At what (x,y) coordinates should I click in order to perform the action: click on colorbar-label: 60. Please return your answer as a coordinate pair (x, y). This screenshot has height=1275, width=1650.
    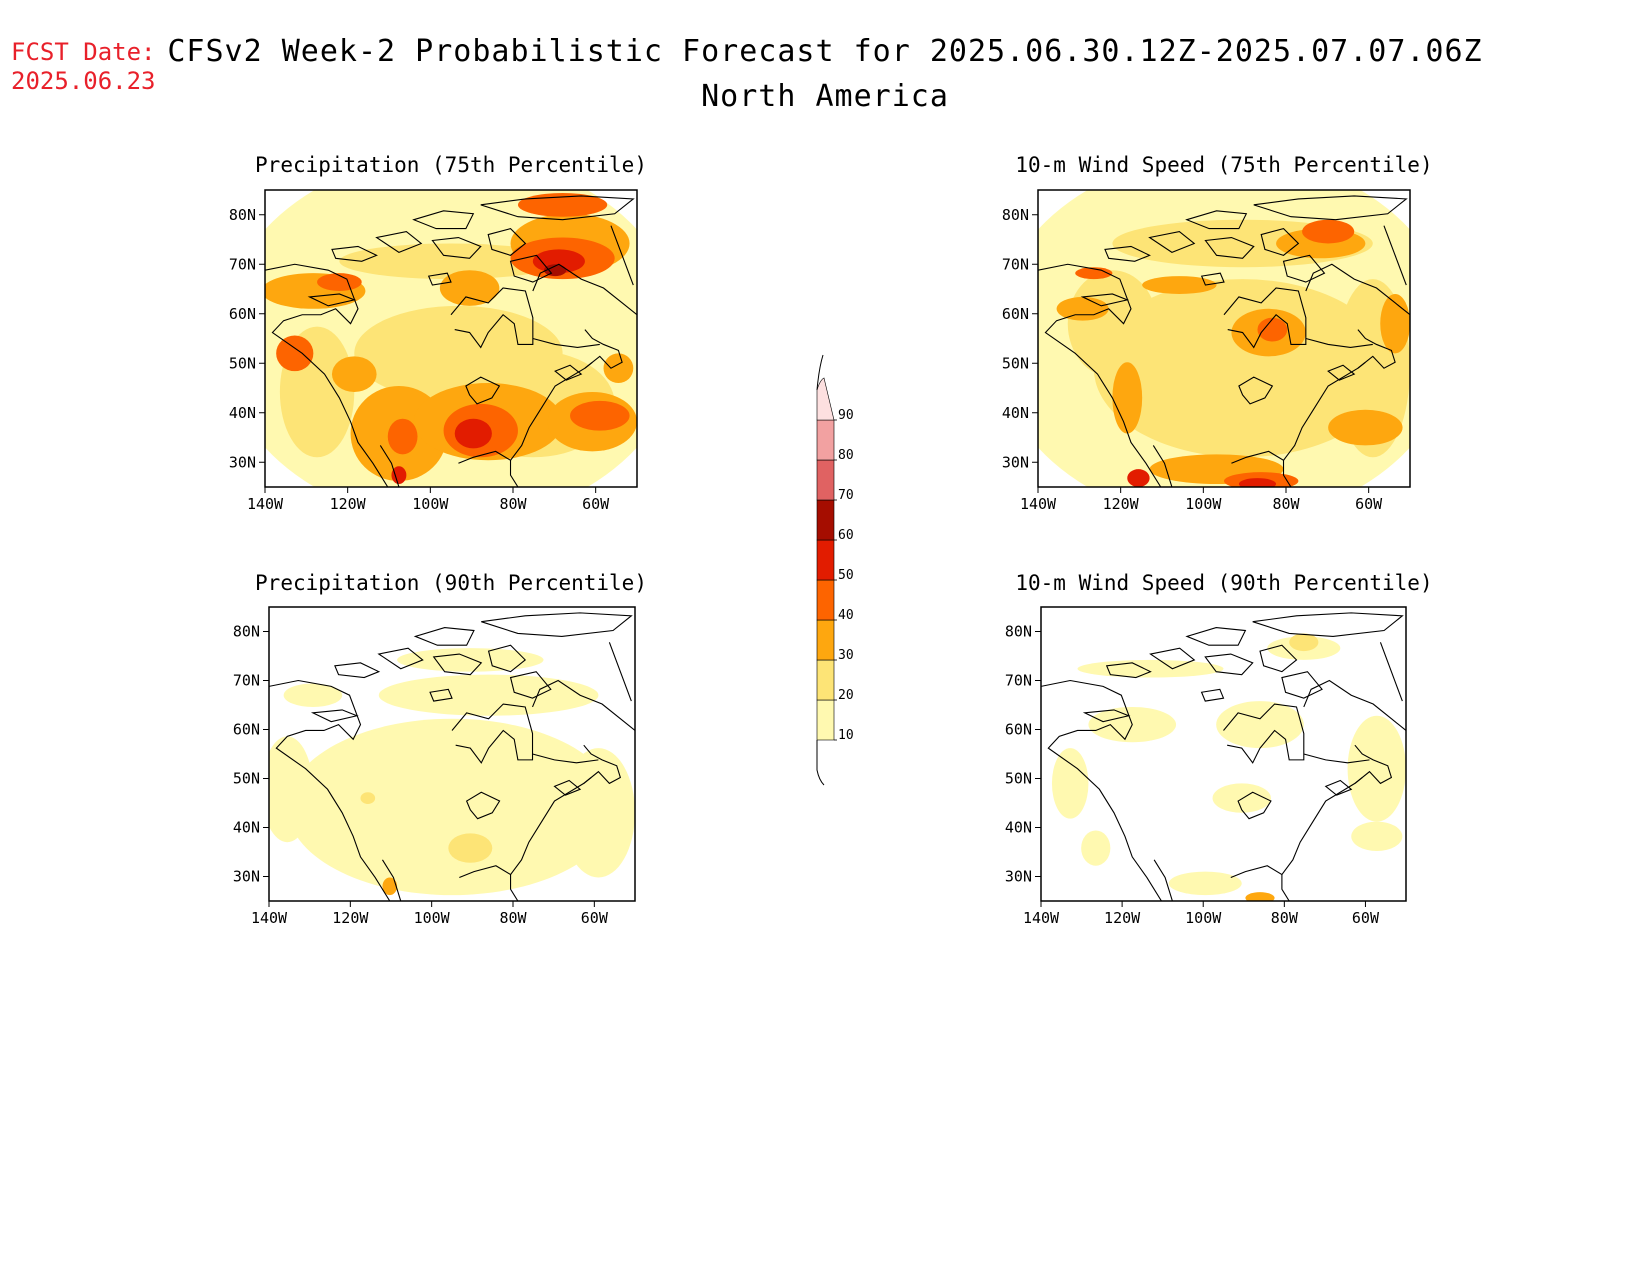
    Looking at the image, I should click on (846, 535).